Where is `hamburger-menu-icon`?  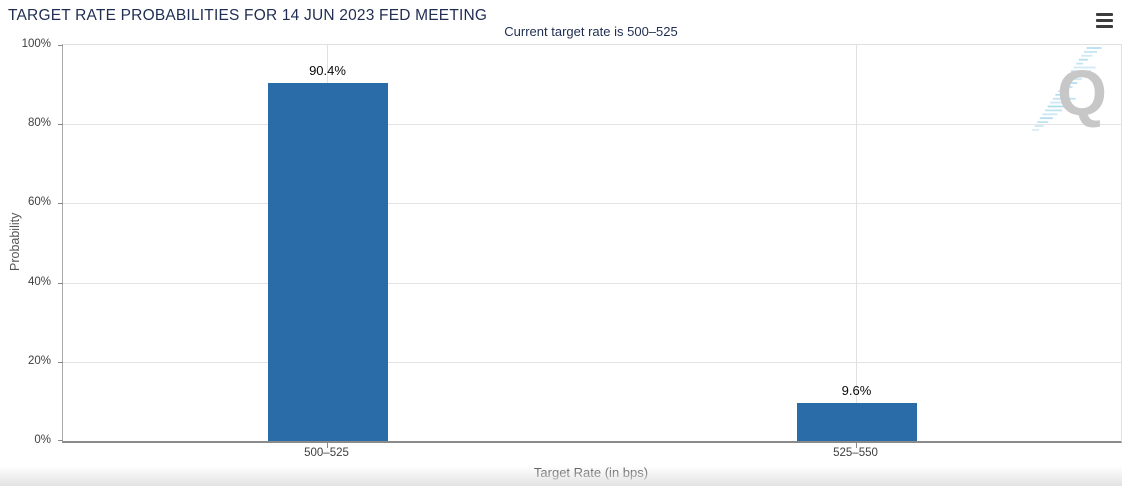
hamburger-menu-icon is located at coordinates (1104, 21).